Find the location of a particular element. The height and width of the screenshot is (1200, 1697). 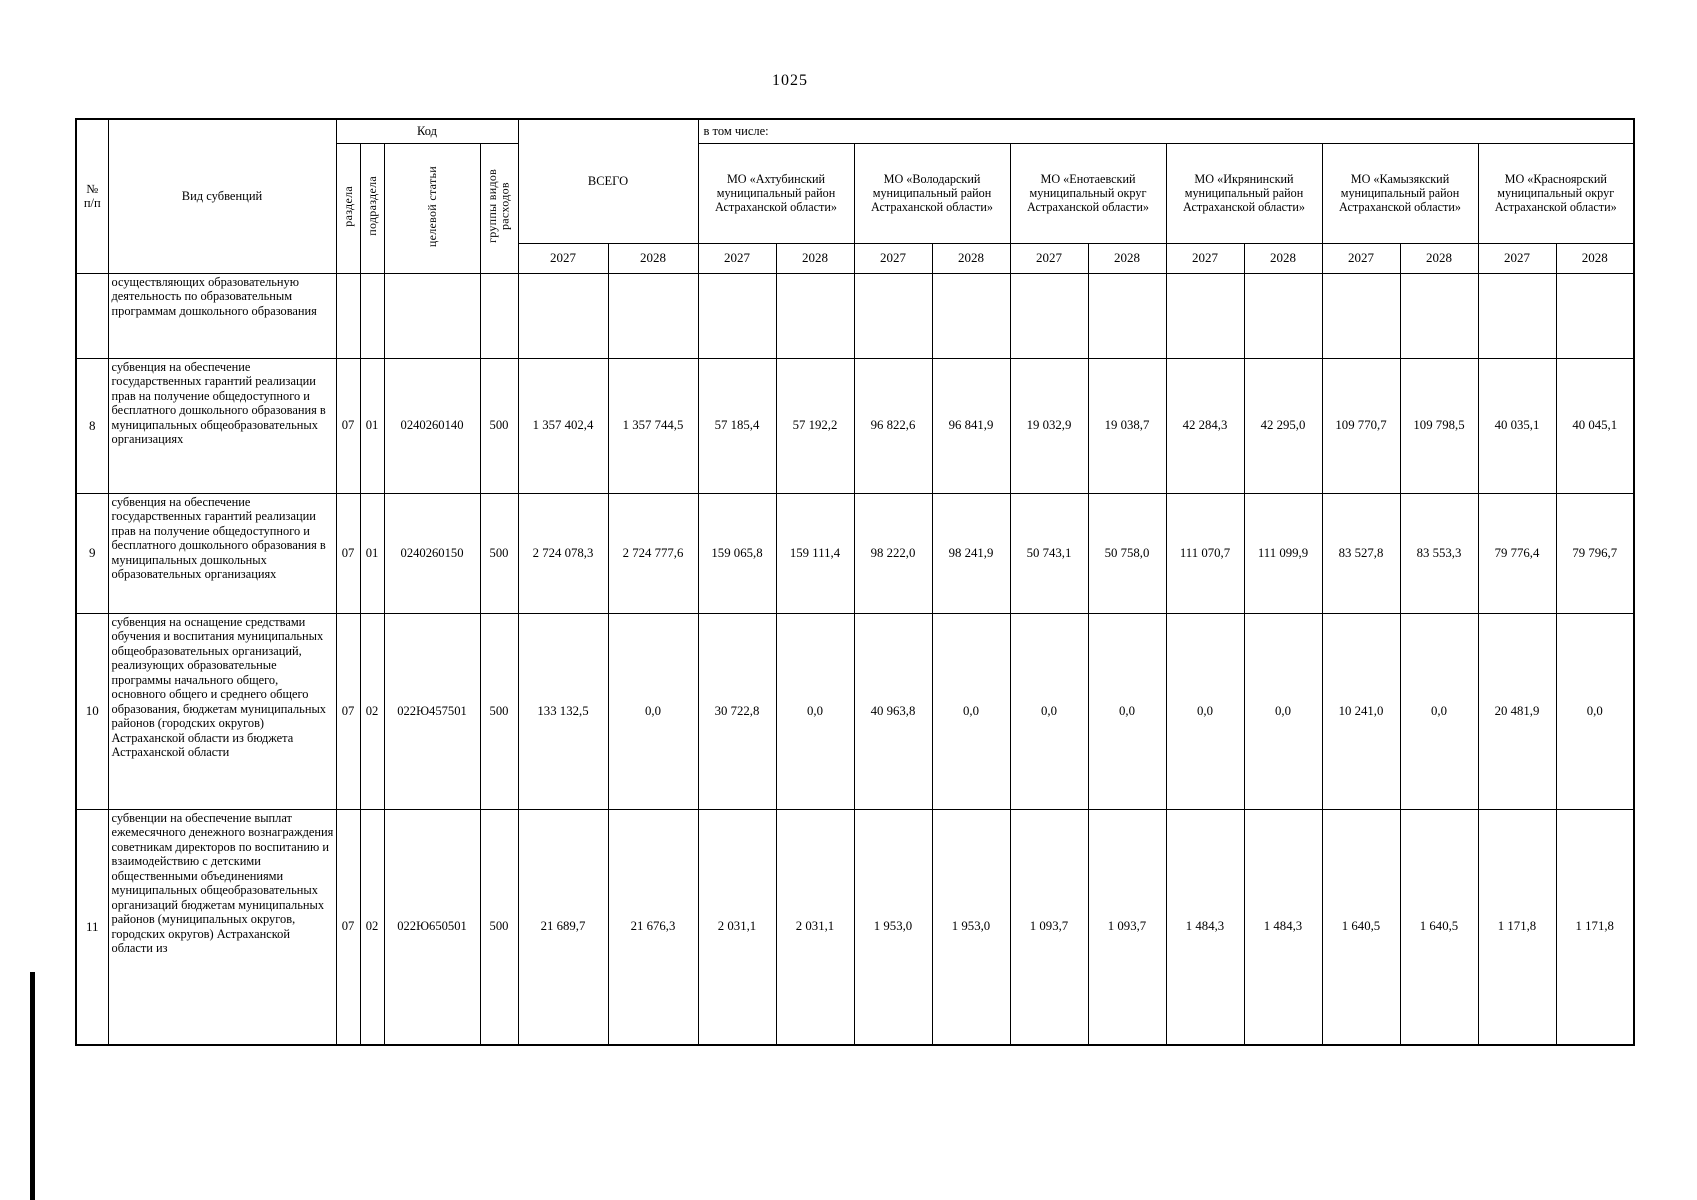

scan-artifact-line is located at coordinates (32, 1086).